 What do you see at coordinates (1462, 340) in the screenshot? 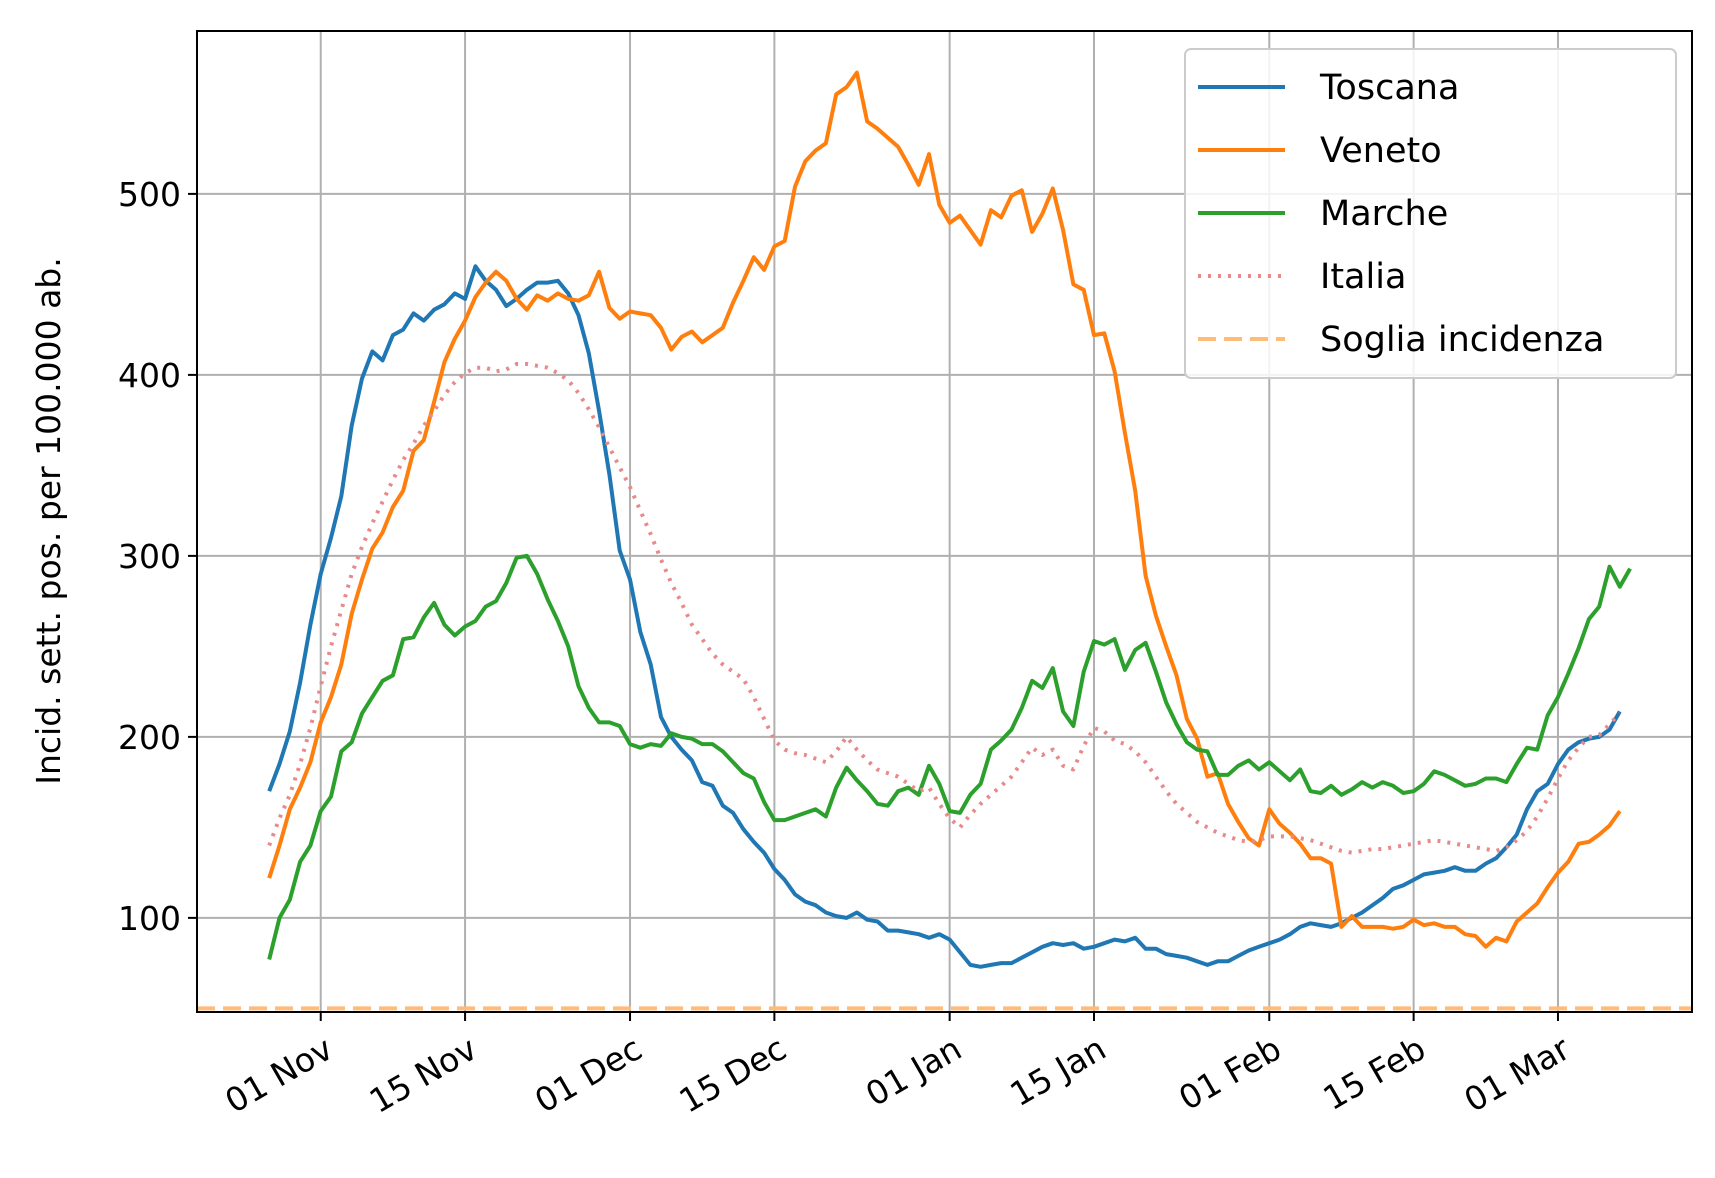
I see `legend-label: Soglia incidenza` at bounding box center [1462, 340].